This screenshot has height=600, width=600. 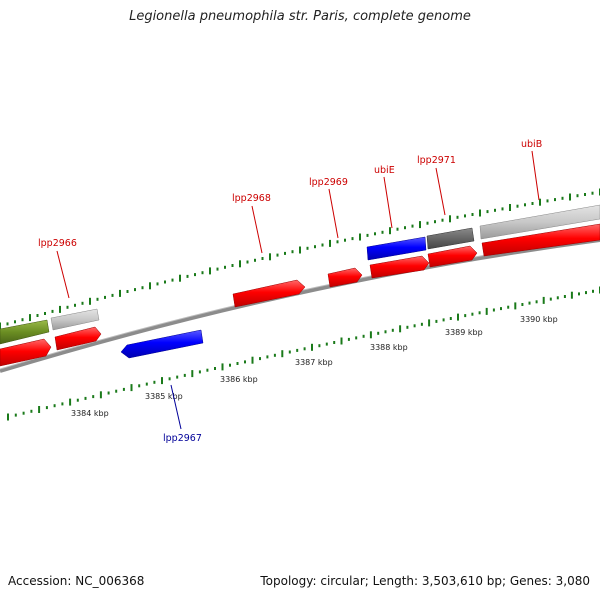 I want to click on tick-label-3388: 3388 kbp, so click(x=389, y=347).